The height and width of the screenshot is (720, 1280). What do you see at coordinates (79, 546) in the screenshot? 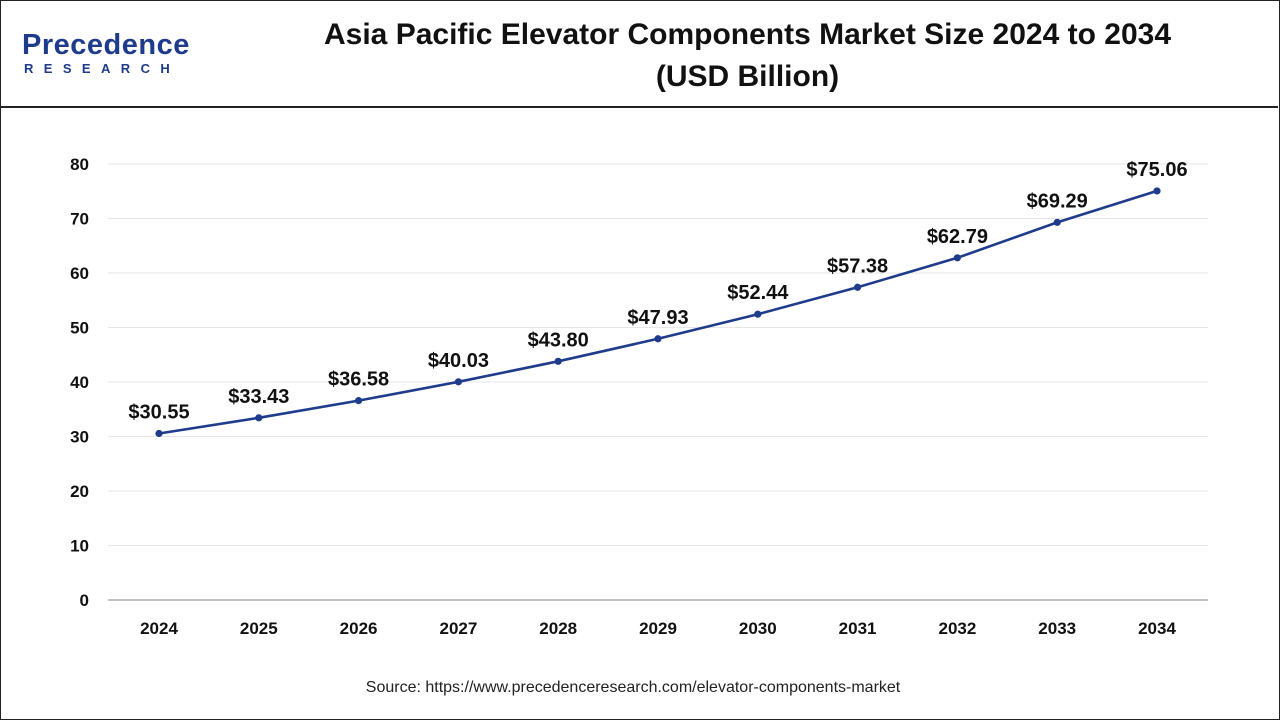
I see `y-tick-label: 10` at bounding box center [79, 546].